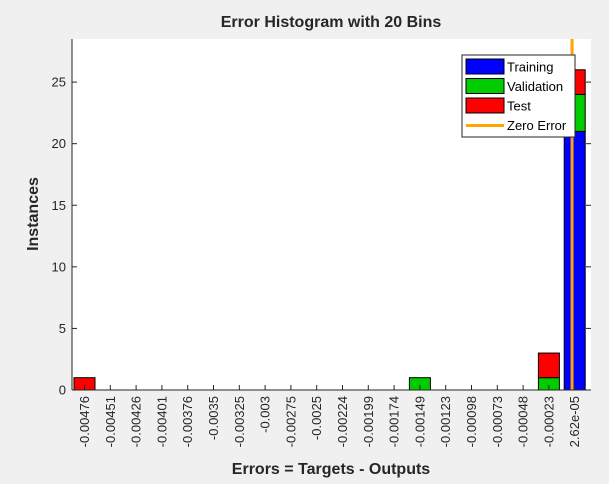 Image resolution: width=609 pixels, height=484 pixels. Describe the element at coordinates (265, 414) in the screenshot. I see `x-tick-label: -0.003` at that location.